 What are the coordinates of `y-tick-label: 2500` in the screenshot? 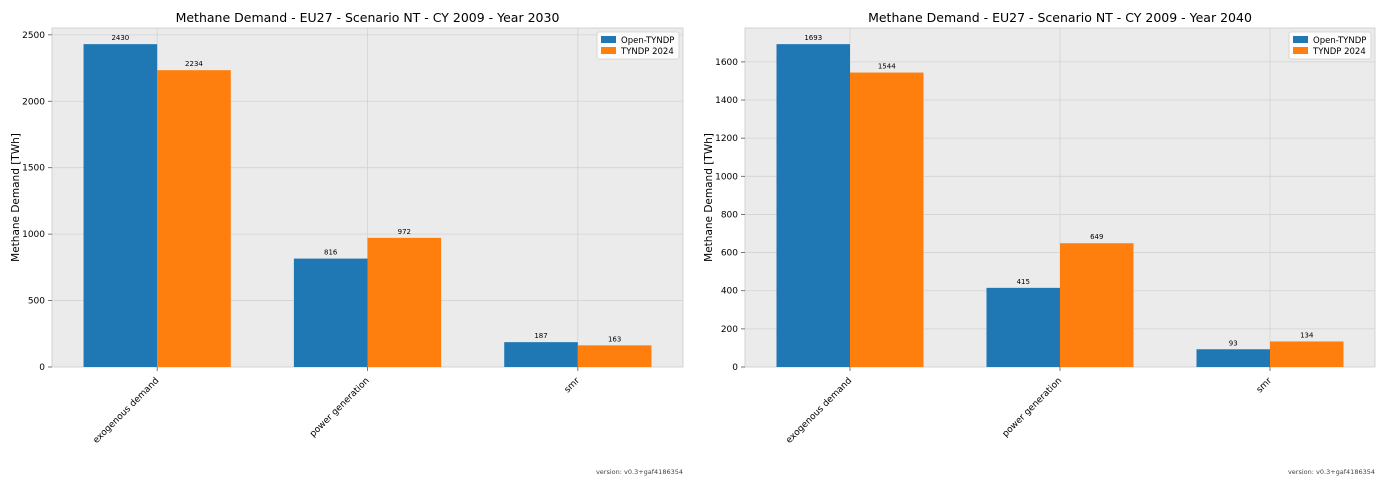 It's located at (33, 36).